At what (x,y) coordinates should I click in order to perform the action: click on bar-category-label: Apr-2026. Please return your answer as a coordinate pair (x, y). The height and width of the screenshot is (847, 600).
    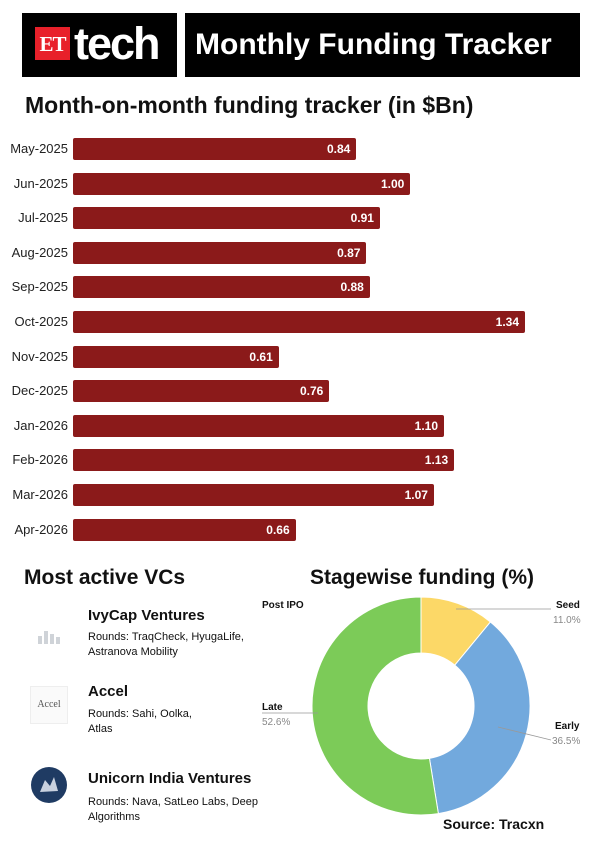
    Looking at the image, I should click on (41, 529).